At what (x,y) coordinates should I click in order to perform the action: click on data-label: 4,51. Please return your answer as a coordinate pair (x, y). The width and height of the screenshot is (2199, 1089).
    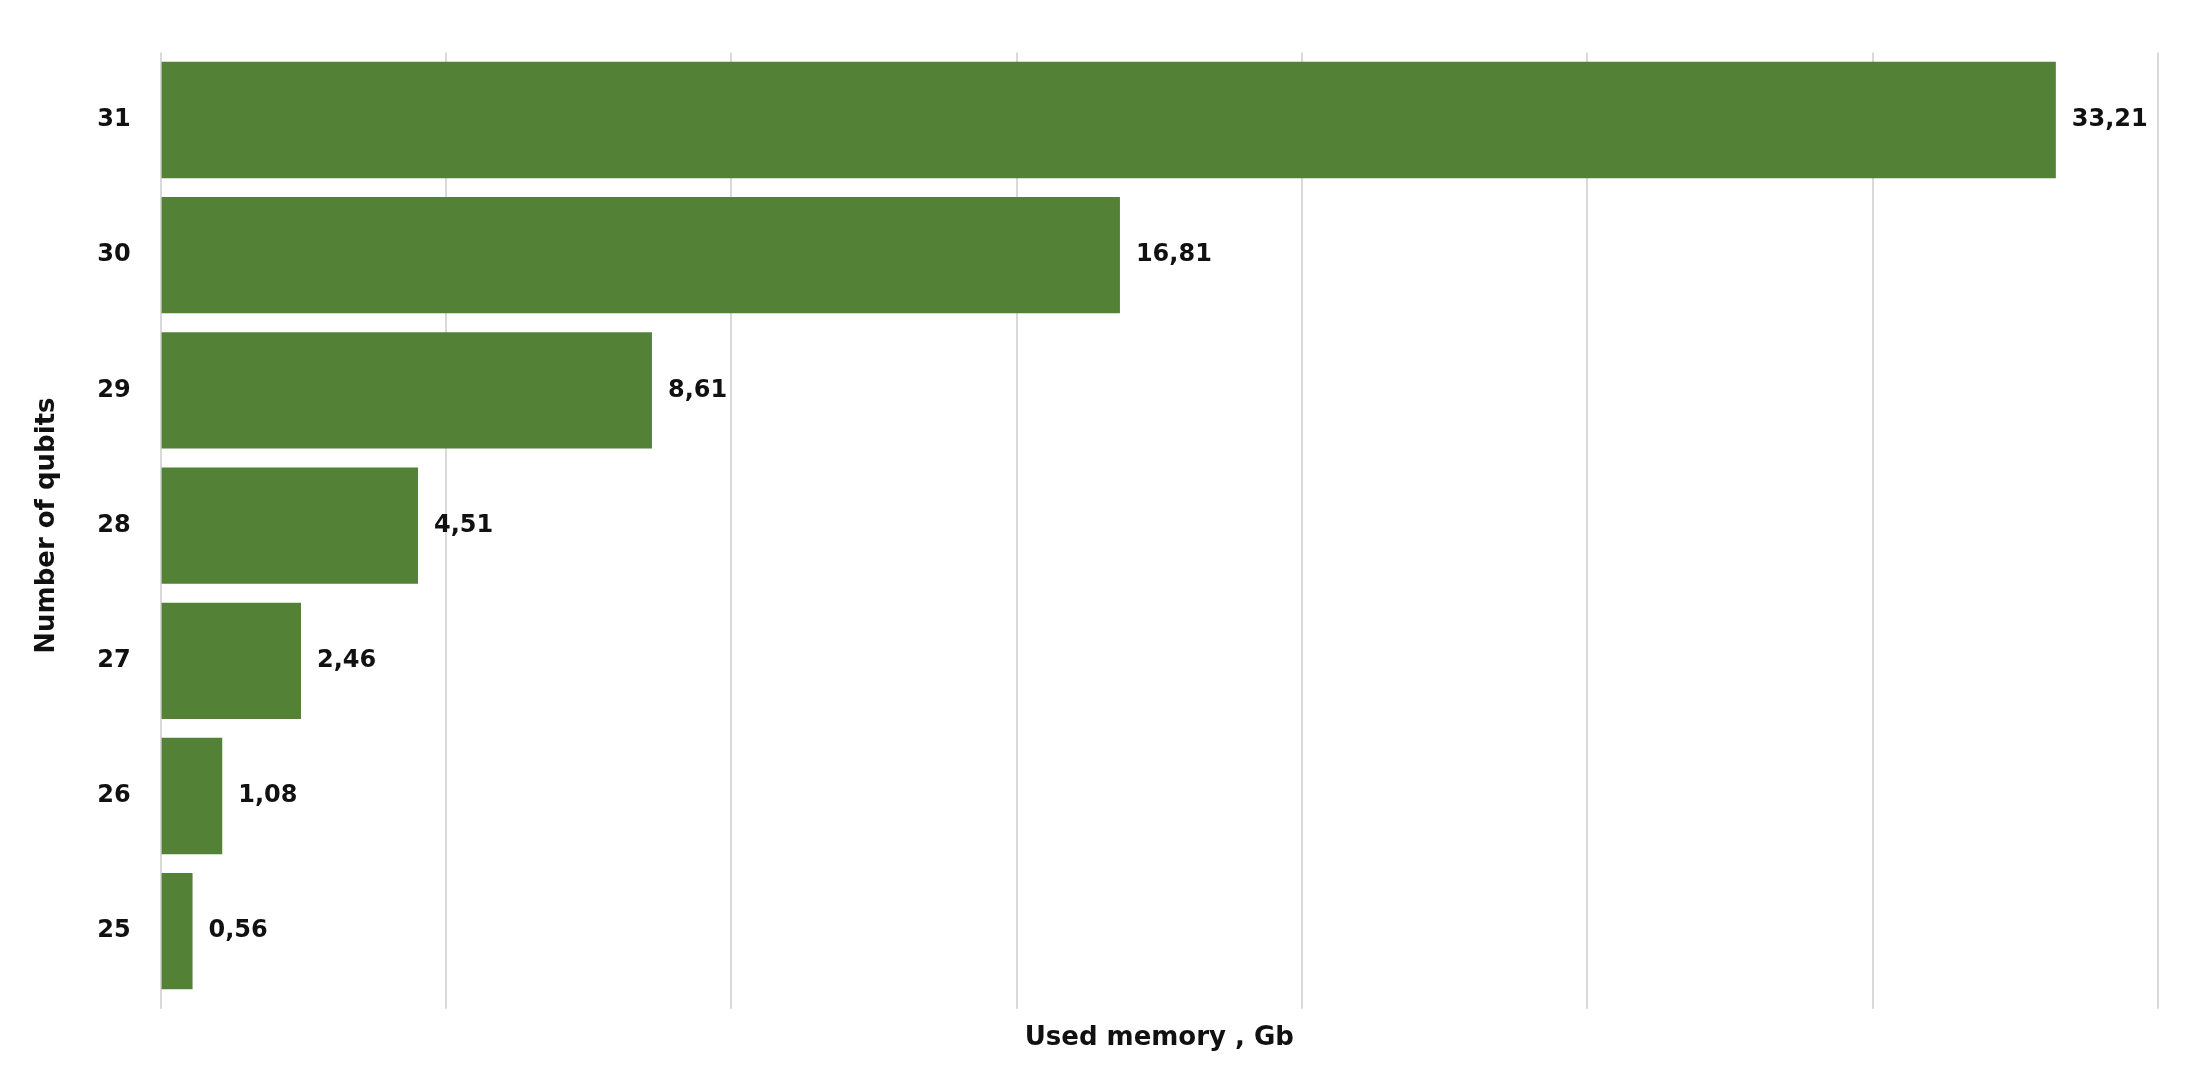
    Looking at the image, I should click on (463, 523).